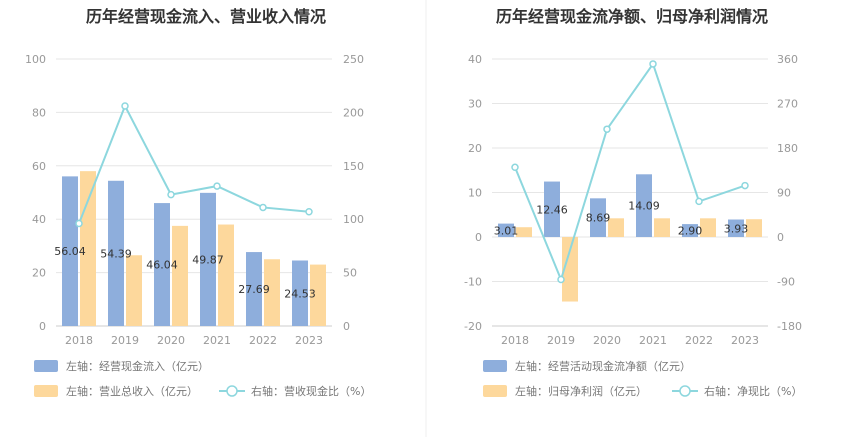  What do you see at coordinates (473, 326) in the screenshot?
I see `left-axis-tick-label: -20` at bounding box center [473, 326].